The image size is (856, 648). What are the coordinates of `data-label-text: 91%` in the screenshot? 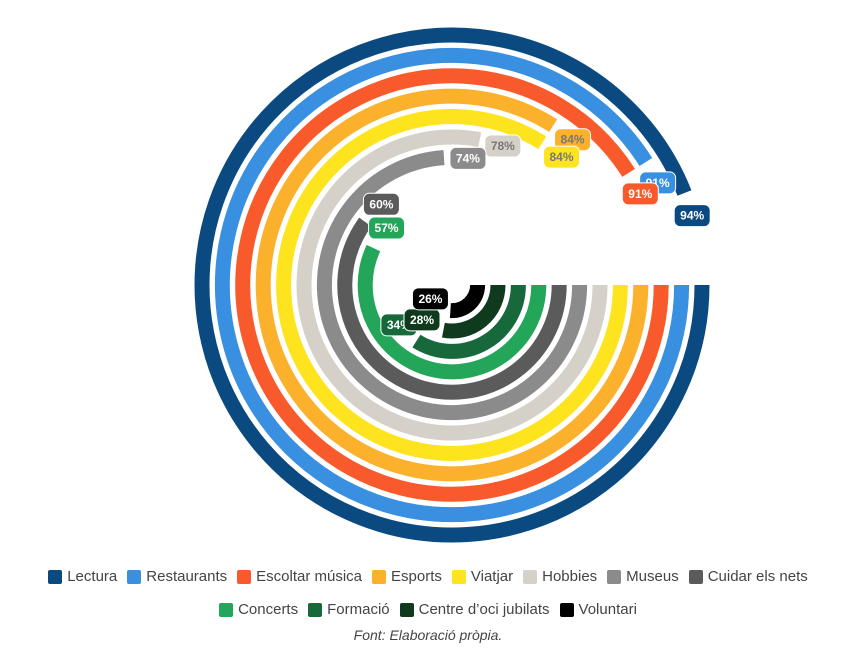 It's located at (640, 194).